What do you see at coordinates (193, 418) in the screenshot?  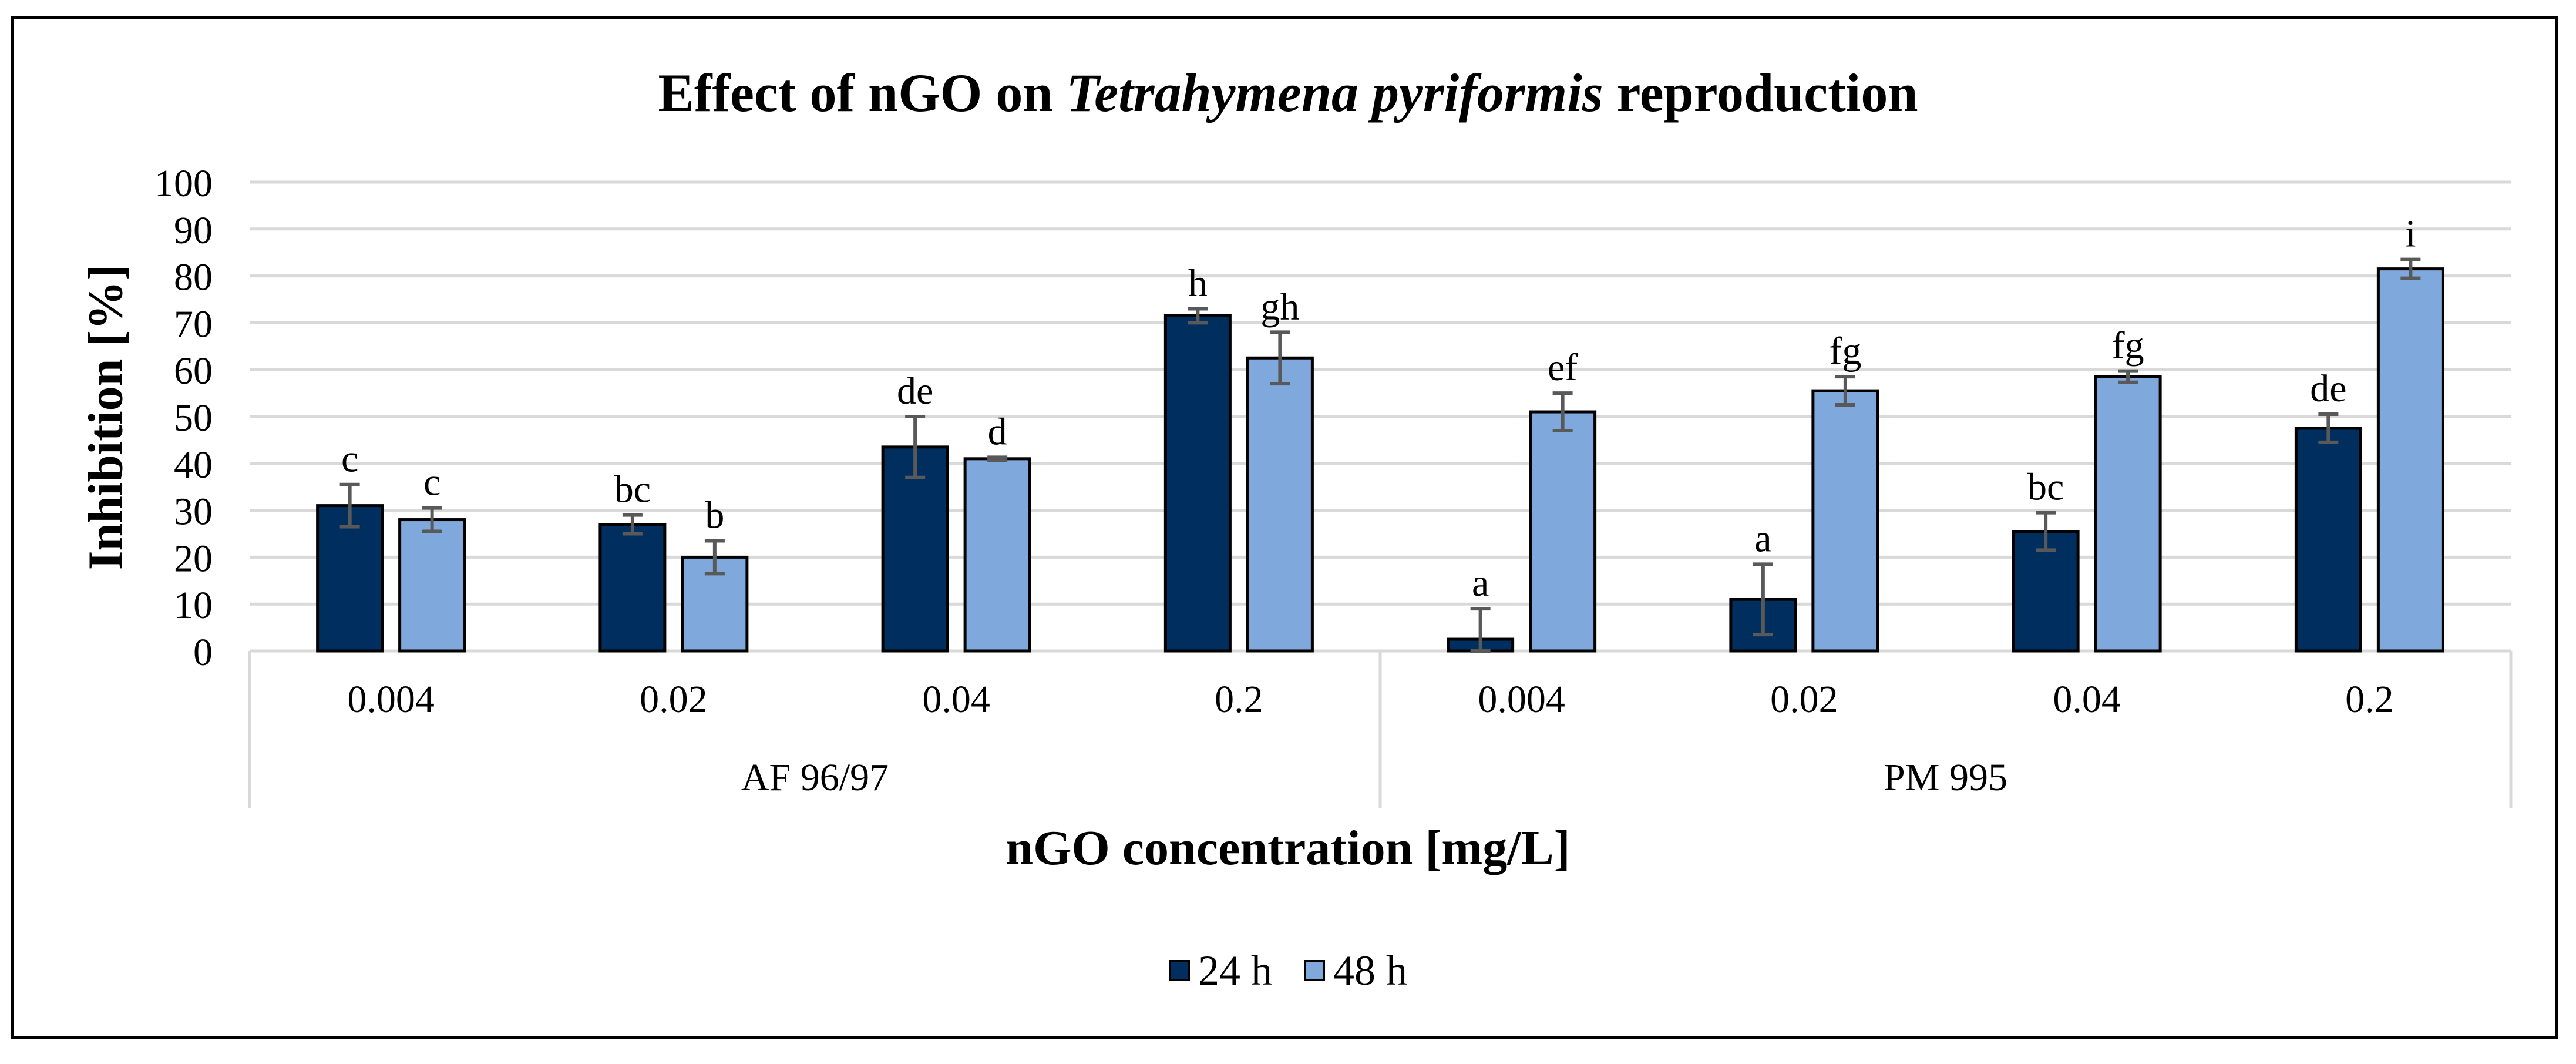 I see `y-tick-label: 50` at bounding box center [193, 418].